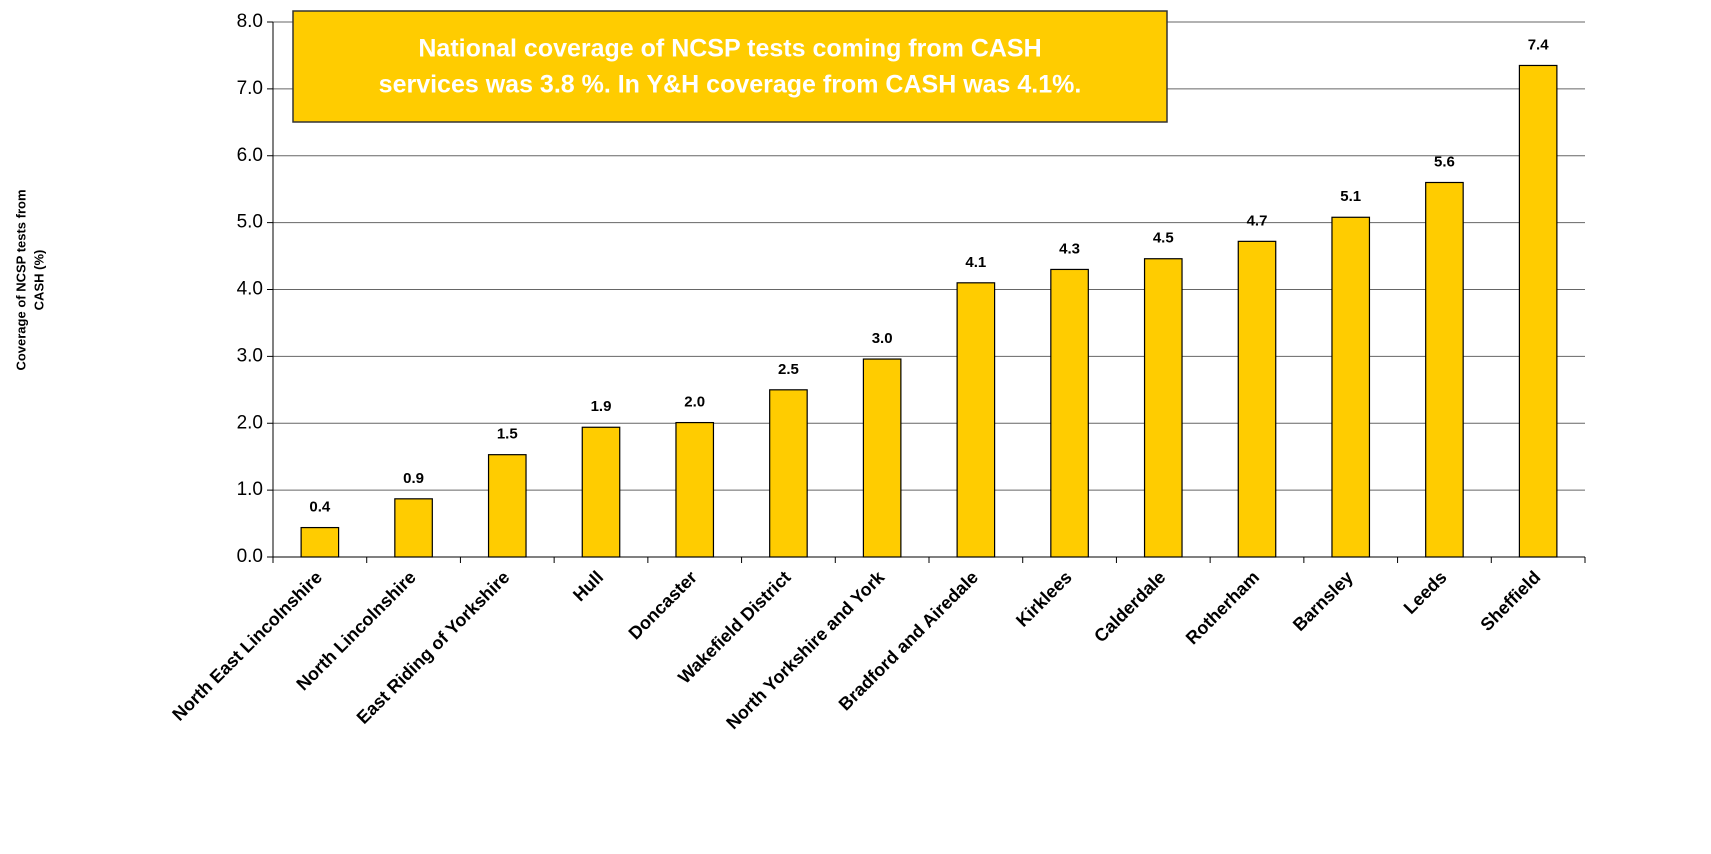 The width and height of the screenshot is (1711, 854). Describe the element at coordinates (1044, 599) in the screenshot. I see `x-tick-label: Kirklees` at that location.